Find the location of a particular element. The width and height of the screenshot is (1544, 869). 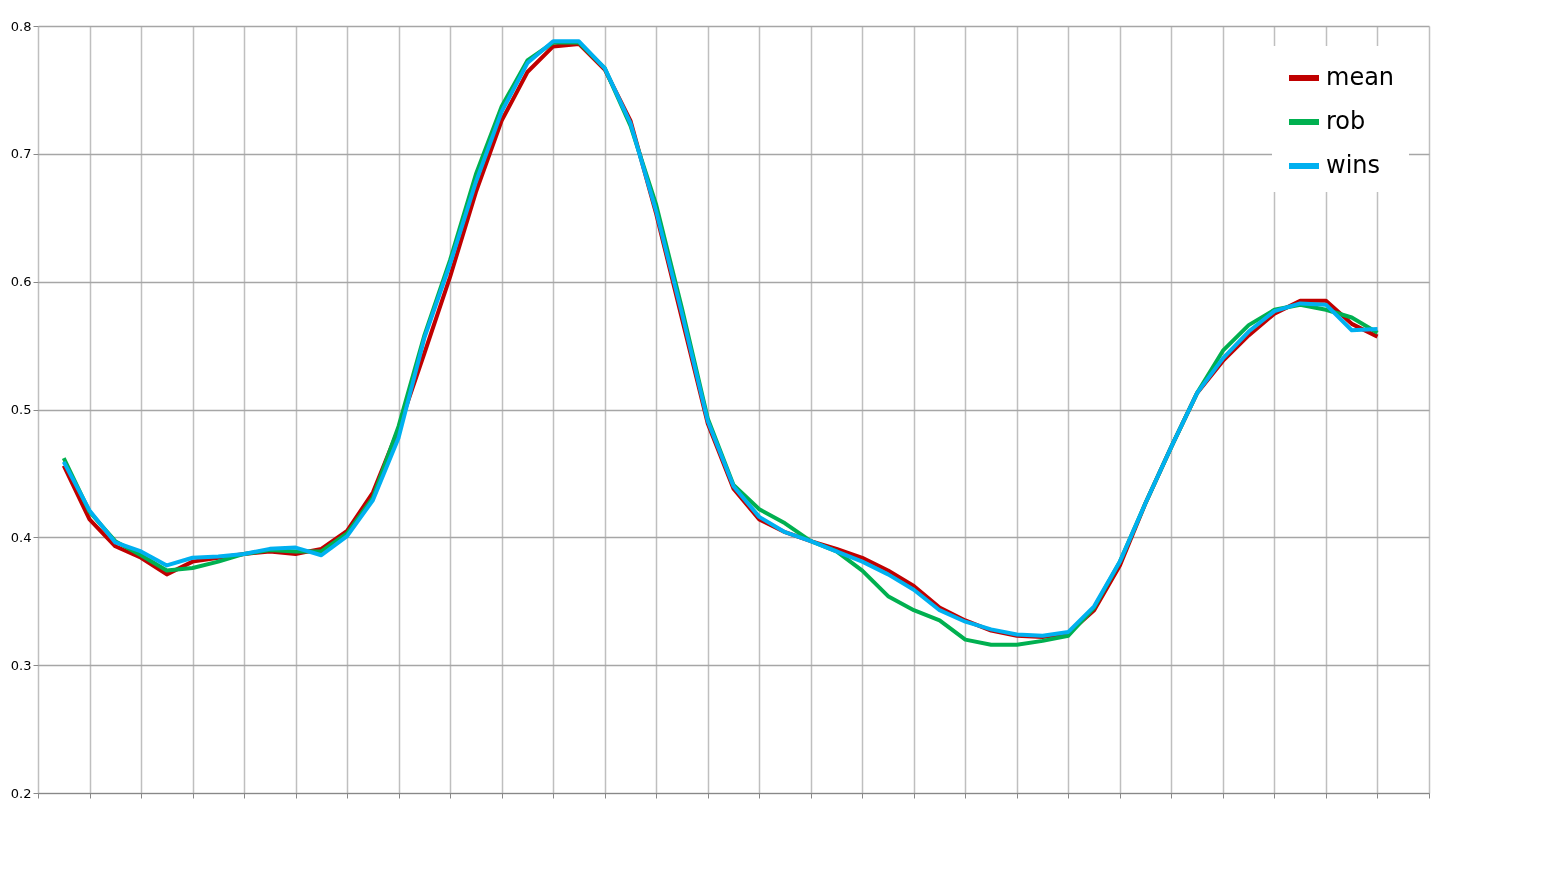

y-tick-label: 0.3 is located at coordinates (21, 665).